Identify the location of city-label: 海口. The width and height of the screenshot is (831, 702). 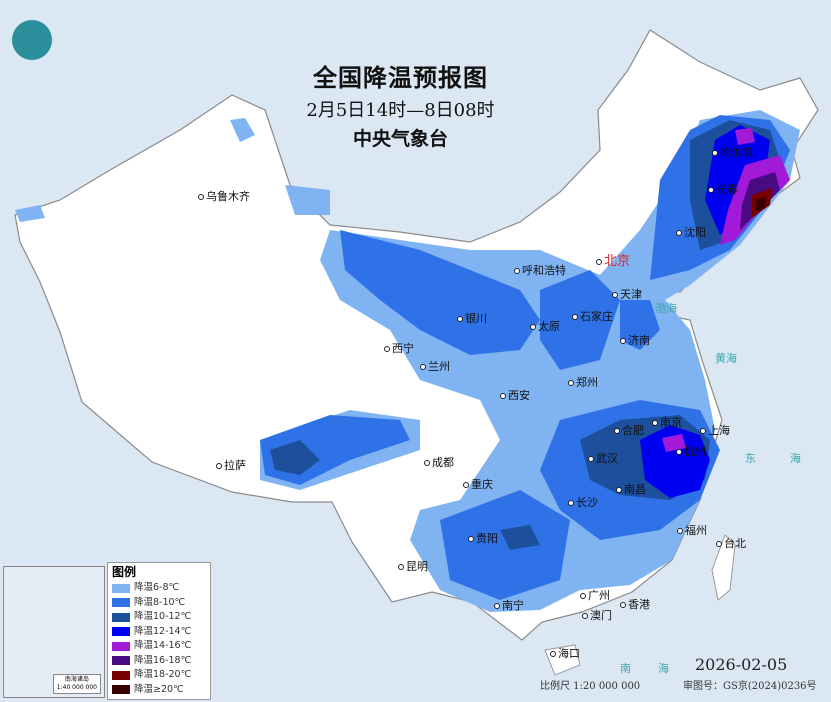
(565, 653).